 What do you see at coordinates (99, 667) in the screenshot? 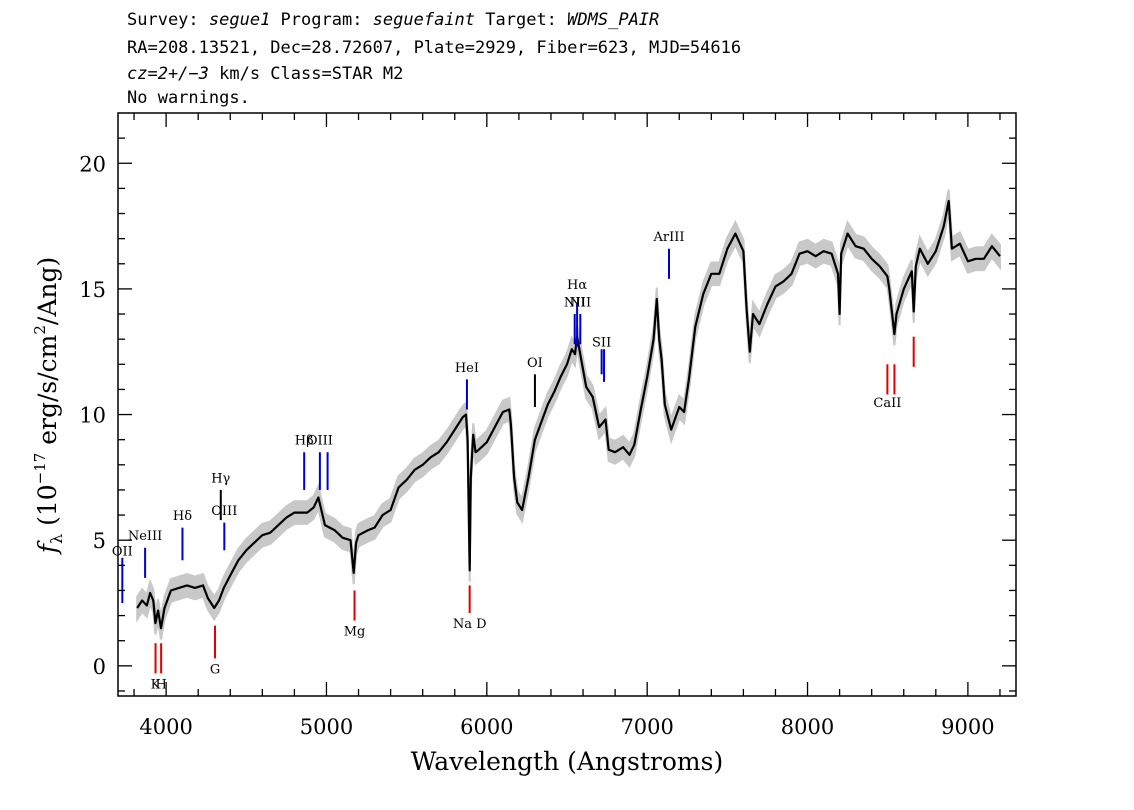
I see `y-tick-label: 0` at bounding box center [99, 667].